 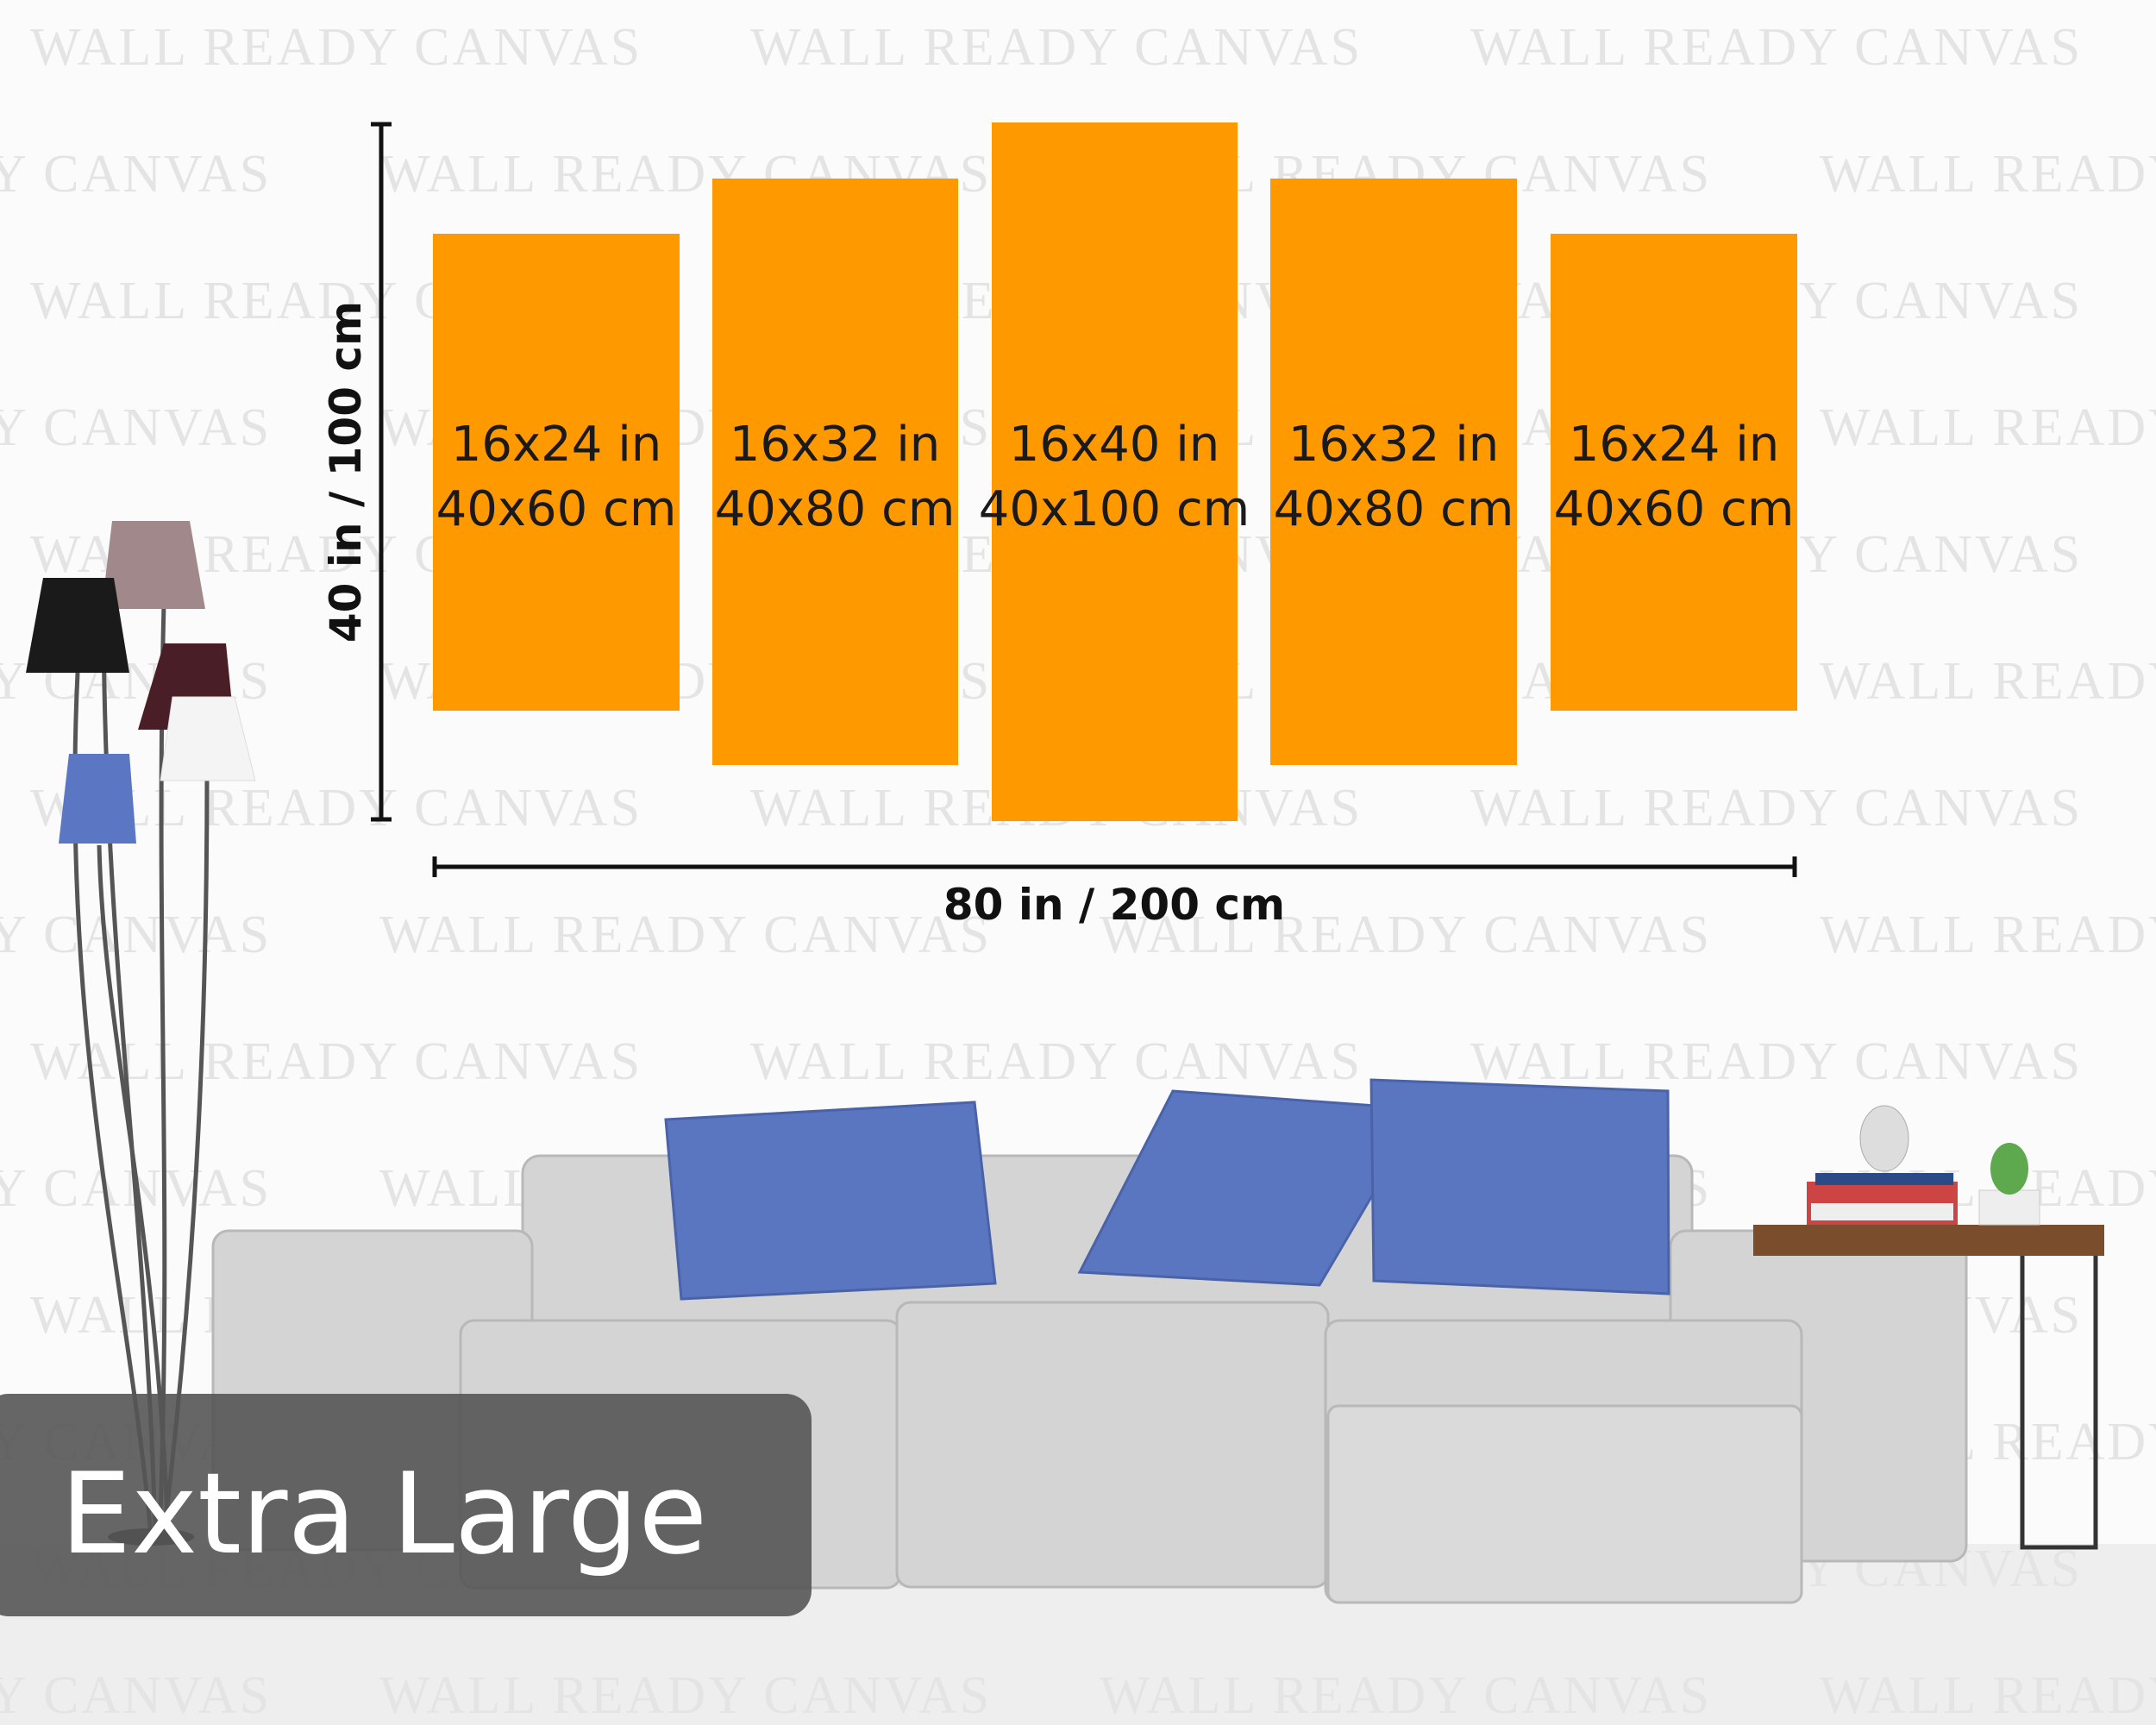 I want to click on badge-label: Extra Large, so click(x=383, y=1514).